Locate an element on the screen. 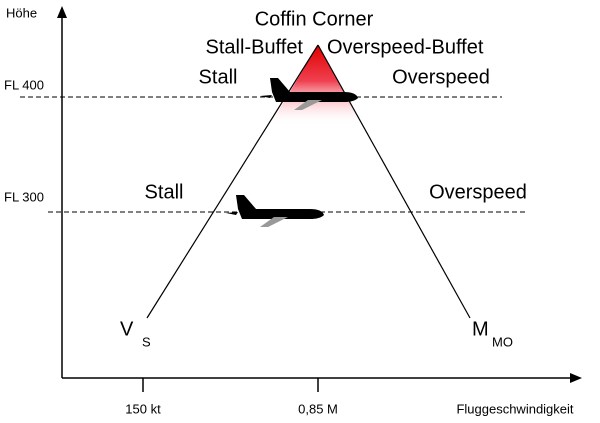 This screenshot has height=423, width=600. curve-symbol: V is located at coordinates (127, 329).